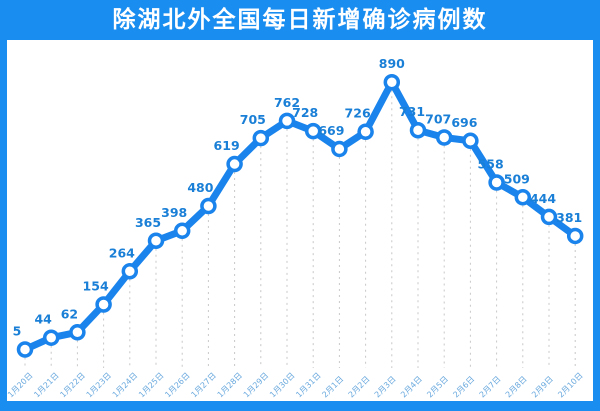  Describe the element at coordinates (308, 385) in the screenshot. I see `x-axis-label: 1月31日` at that location.